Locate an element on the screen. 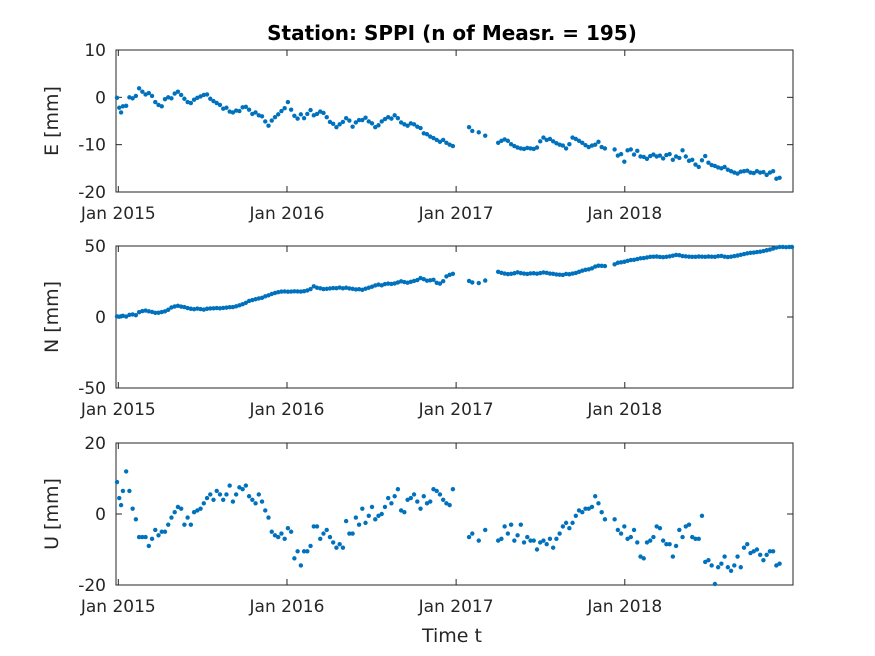 Image resolution: width=875 pixels, height=656 pixels. y-tick-label: -50 is located at coordinates (92, 389).